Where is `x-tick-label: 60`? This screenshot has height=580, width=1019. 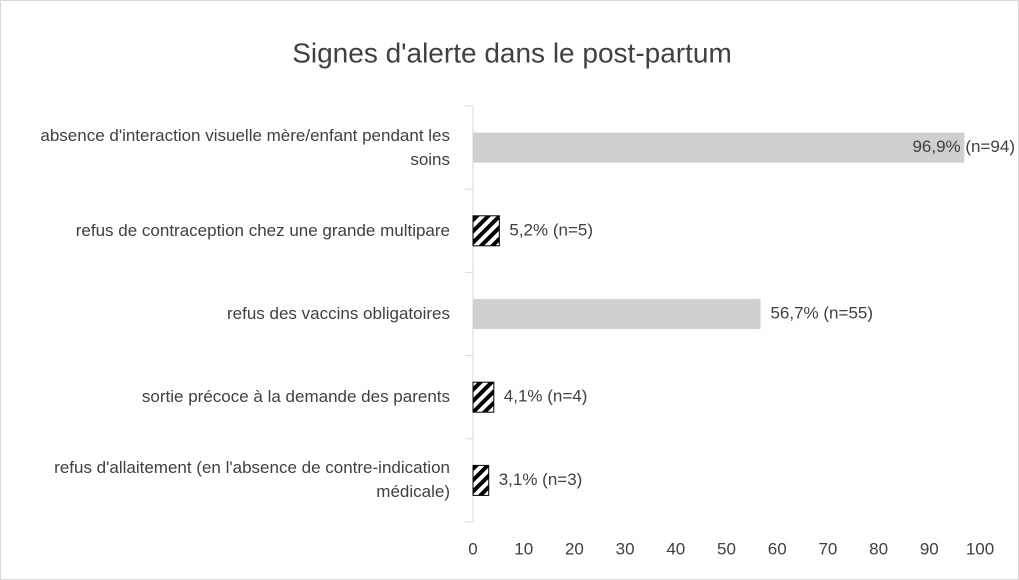 x-tick-label: 60 is located at coordinates (777, 548).